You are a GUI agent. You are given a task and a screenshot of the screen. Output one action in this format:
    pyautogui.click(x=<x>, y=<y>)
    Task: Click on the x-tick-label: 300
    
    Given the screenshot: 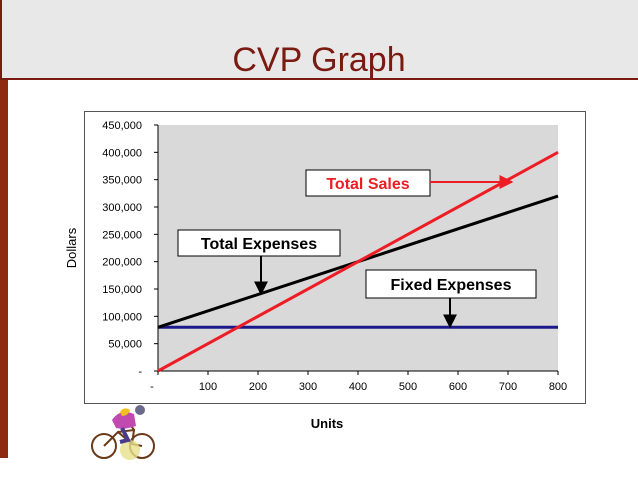 What is the action you would take?
    pyautogui.click(x=308, y=387)
    